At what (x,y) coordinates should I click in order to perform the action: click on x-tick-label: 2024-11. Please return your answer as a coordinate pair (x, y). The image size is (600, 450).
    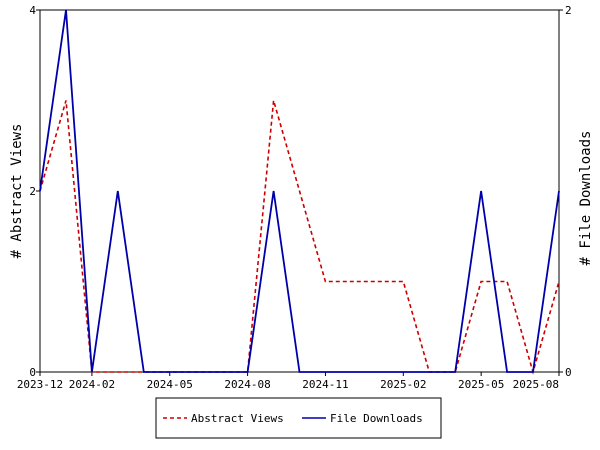
    Looking at the image, I should click on (325, 384).